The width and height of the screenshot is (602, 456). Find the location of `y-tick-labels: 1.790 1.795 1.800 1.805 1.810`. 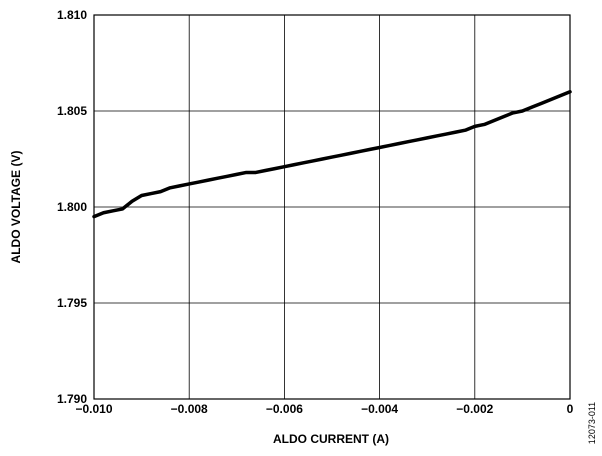

y-tick-labels: 1.790 1.795 1.800 1.805 1.810 is located at coordinates (72, 207).